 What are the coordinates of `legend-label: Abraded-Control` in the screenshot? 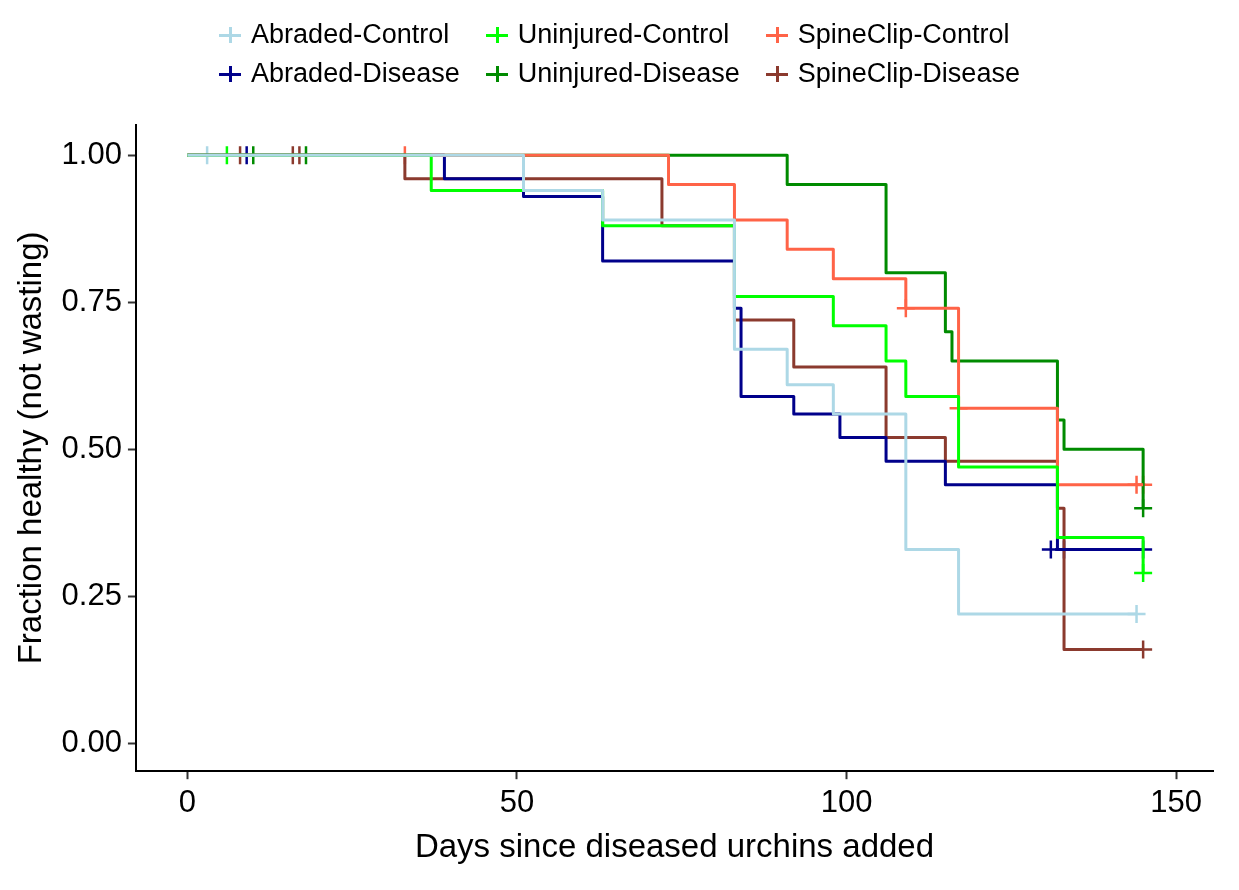 It's located at (350, 34).